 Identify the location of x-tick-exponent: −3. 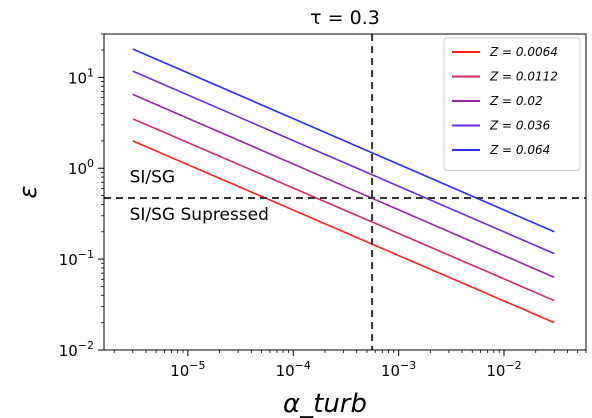
(408, 365).